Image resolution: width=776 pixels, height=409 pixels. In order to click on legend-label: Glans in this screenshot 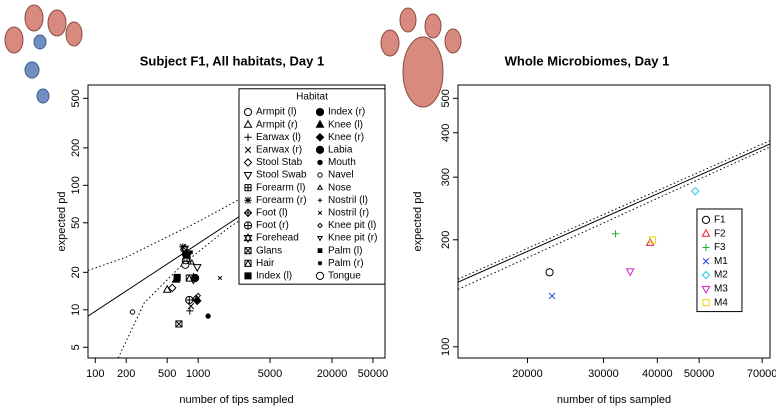, I will do `click(269, 250)`.